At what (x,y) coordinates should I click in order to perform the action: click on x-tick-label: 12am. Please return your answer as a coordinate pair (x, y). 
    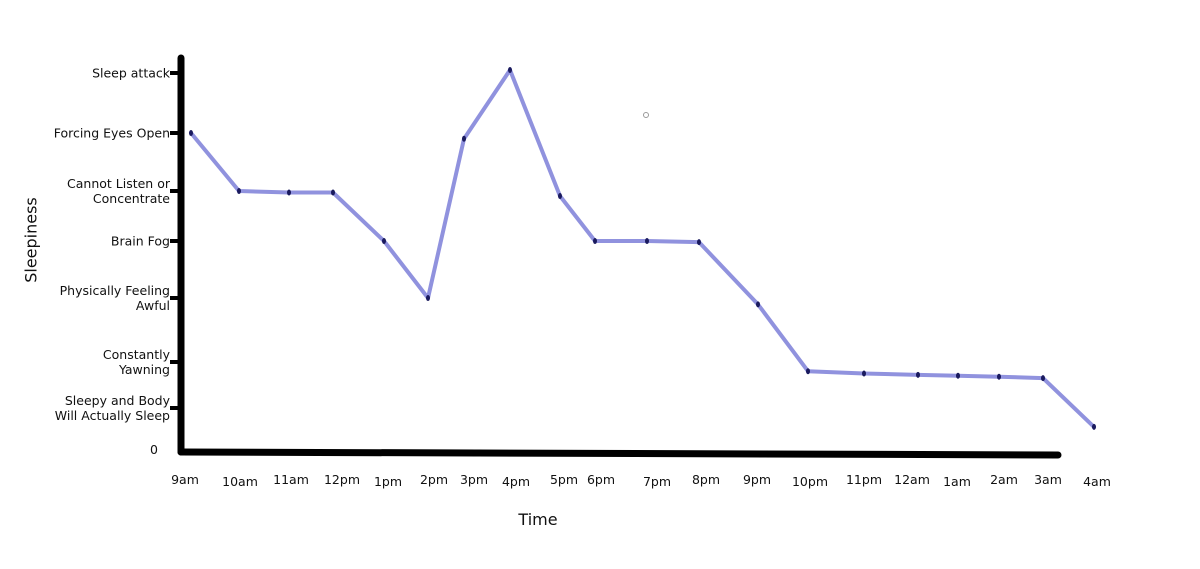
    Looking at the image, I should click on (912, 479).